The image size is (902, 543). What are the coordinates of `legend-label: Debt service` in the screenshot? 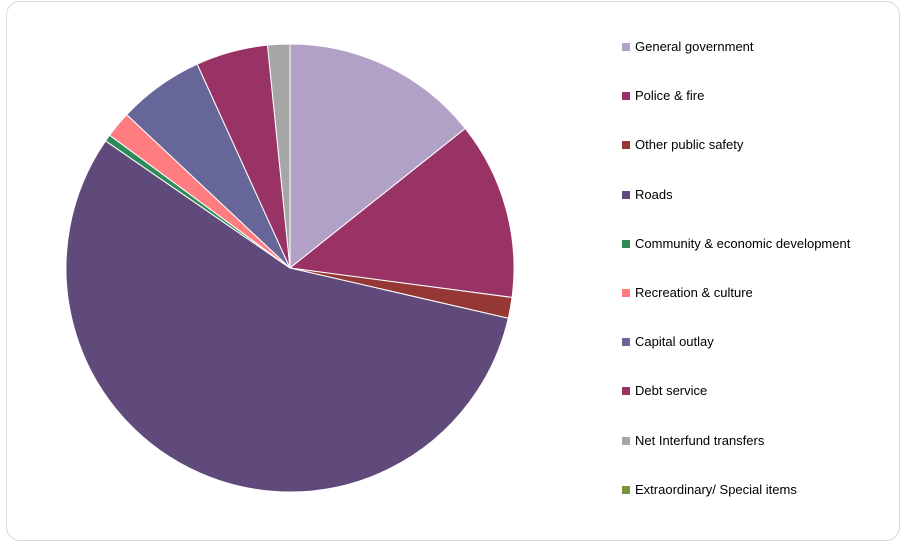 It's located at (671, 391).